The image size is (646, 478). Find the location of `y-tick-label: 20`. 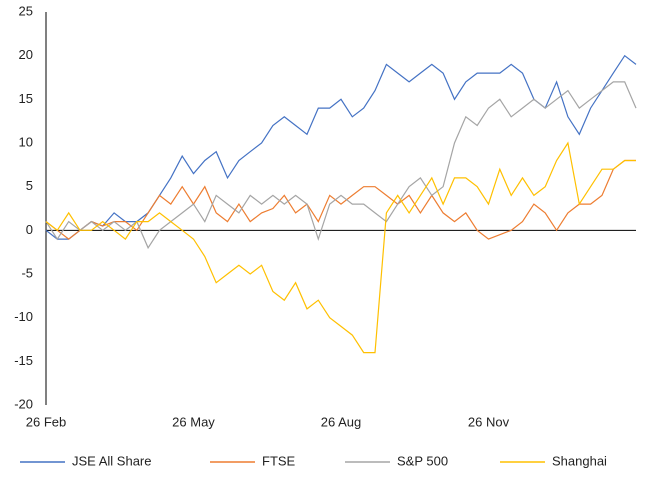

y-tick-label: 20 is located at coordinates (26, 54).